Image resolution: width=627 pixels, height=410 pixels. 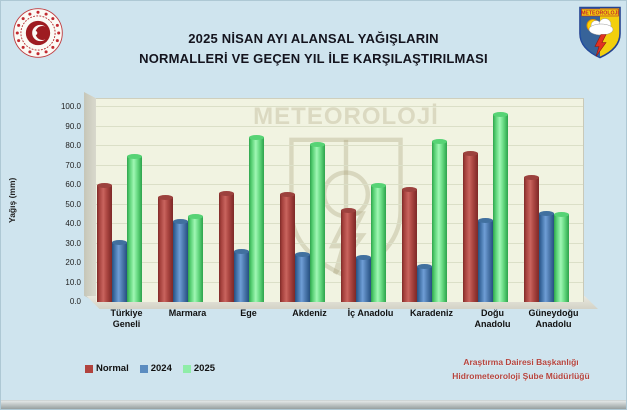 I want to click on bar-s0-c5, so click(x=409, y=244).